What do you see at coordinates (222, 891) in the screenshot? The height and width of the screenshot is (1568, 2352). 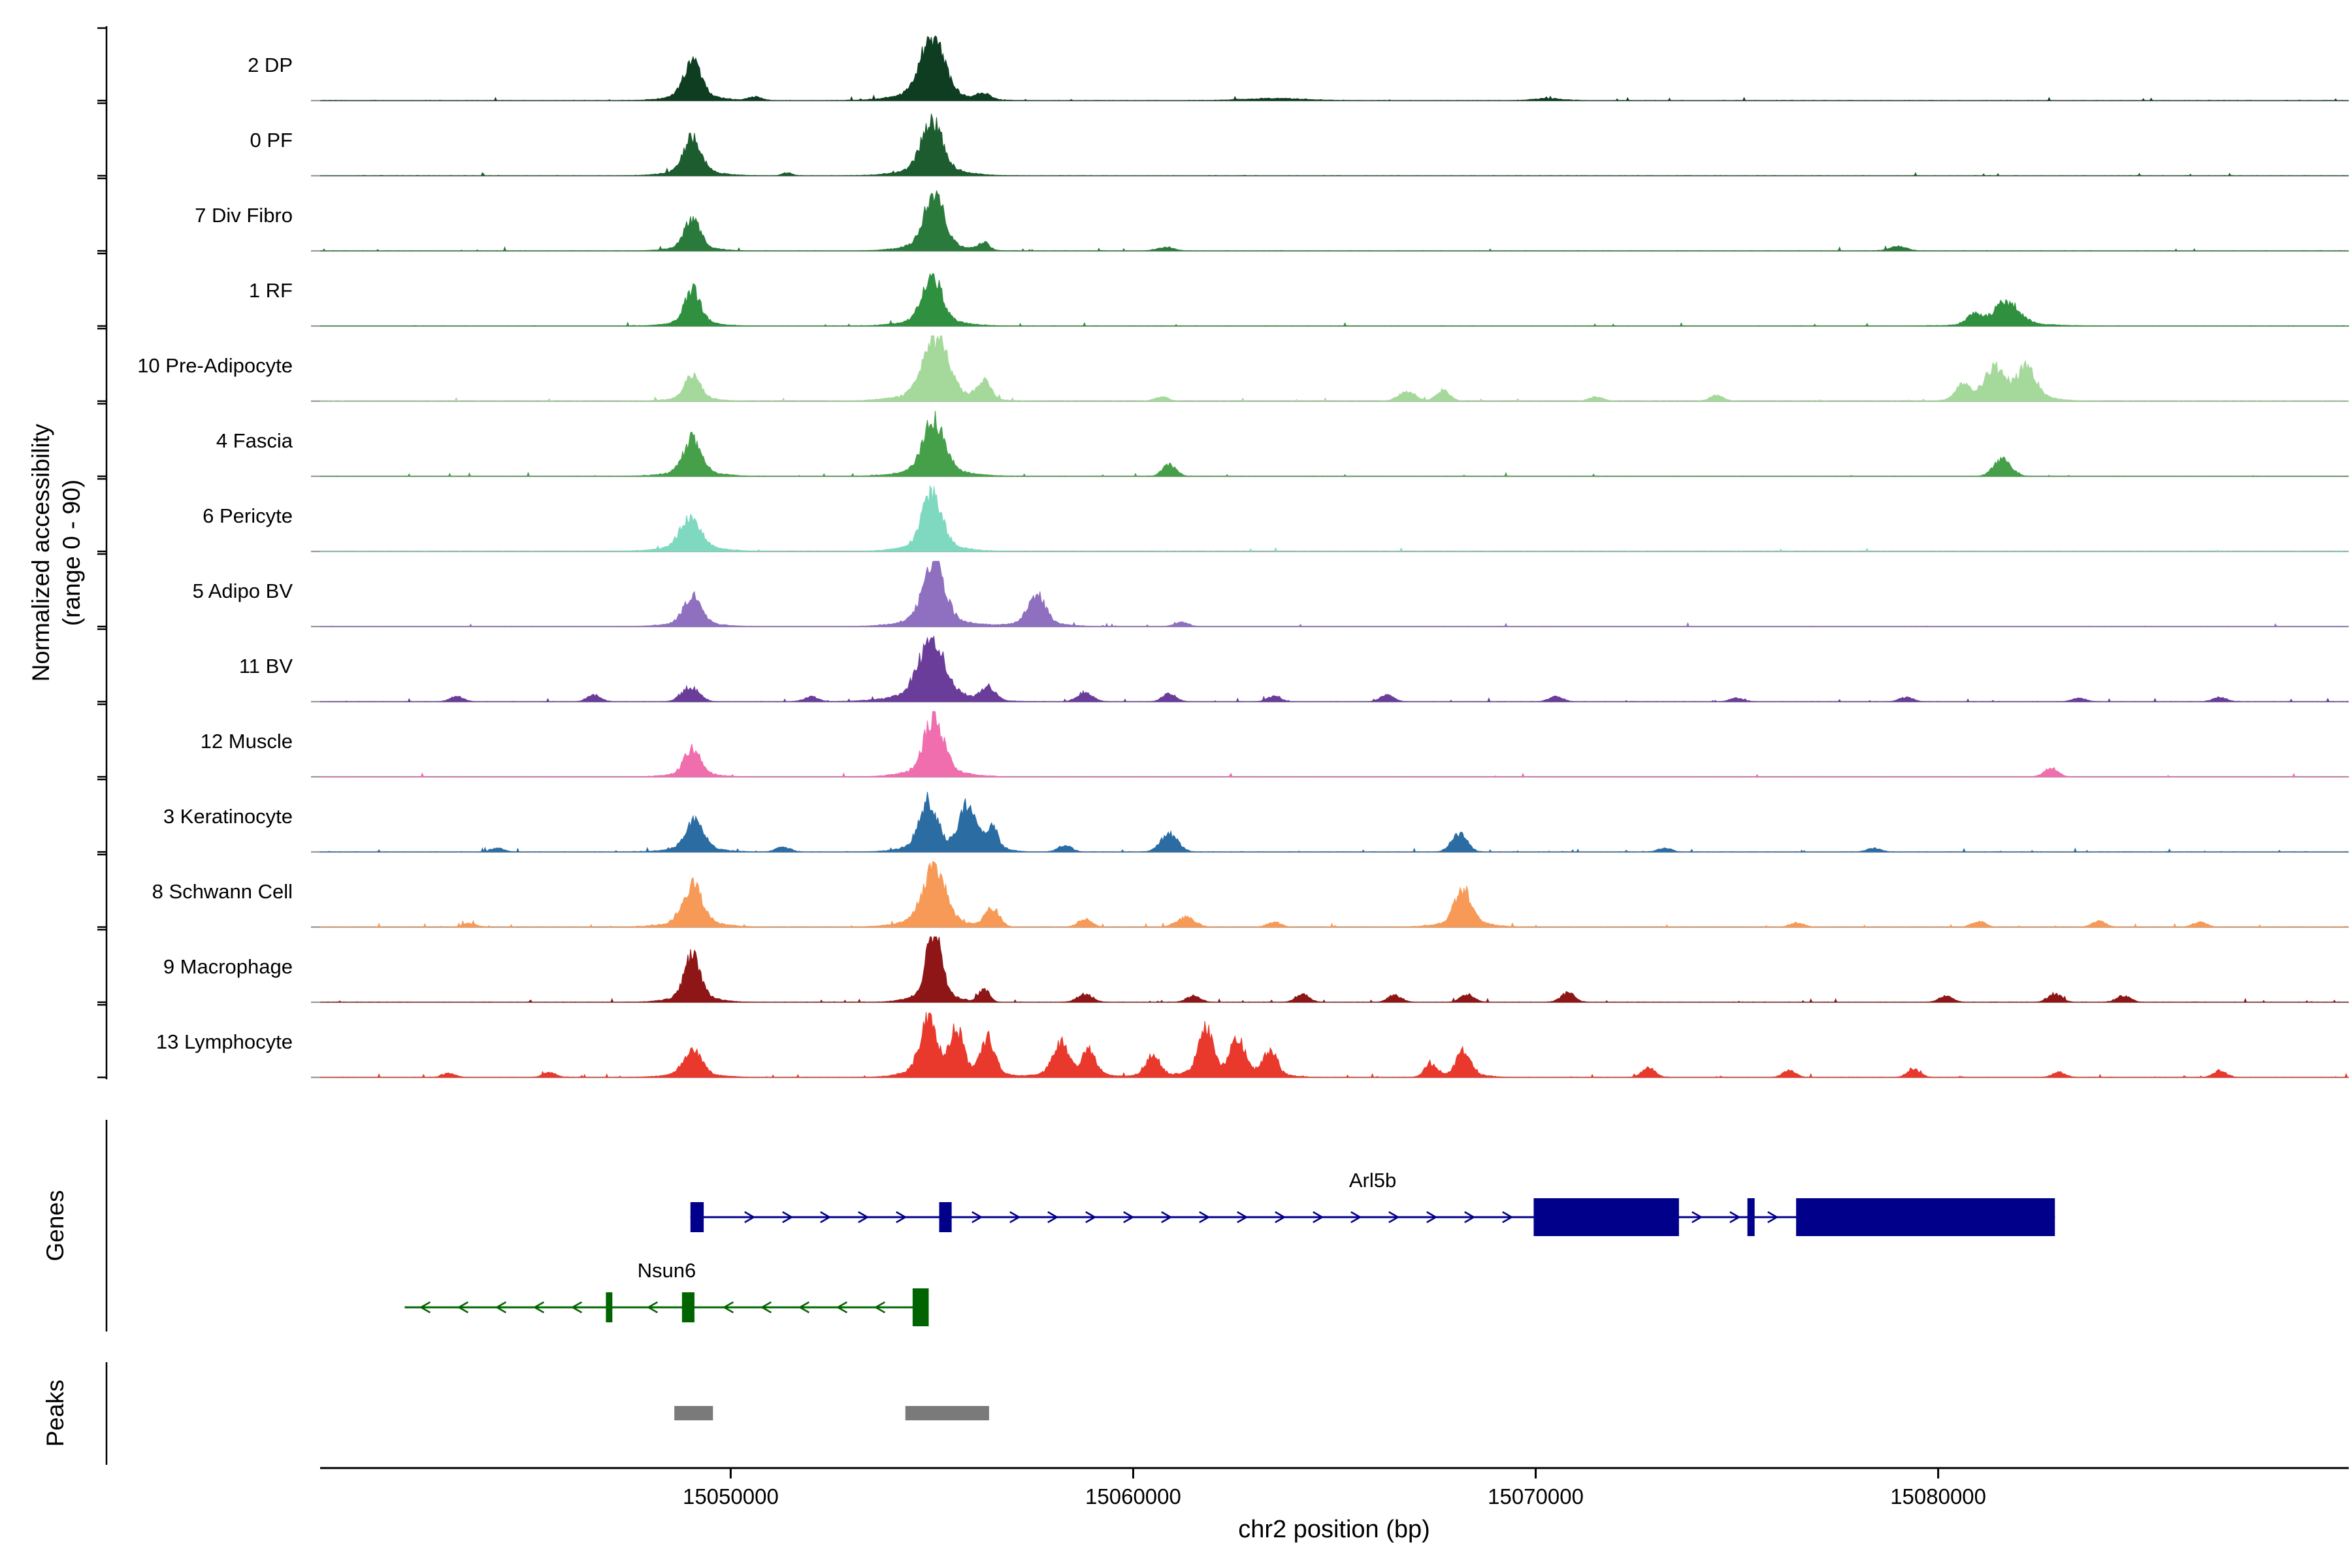 I see `track-label-8-schwann-cell: 8 Schwann Cell` at bounding box center [222, 891].